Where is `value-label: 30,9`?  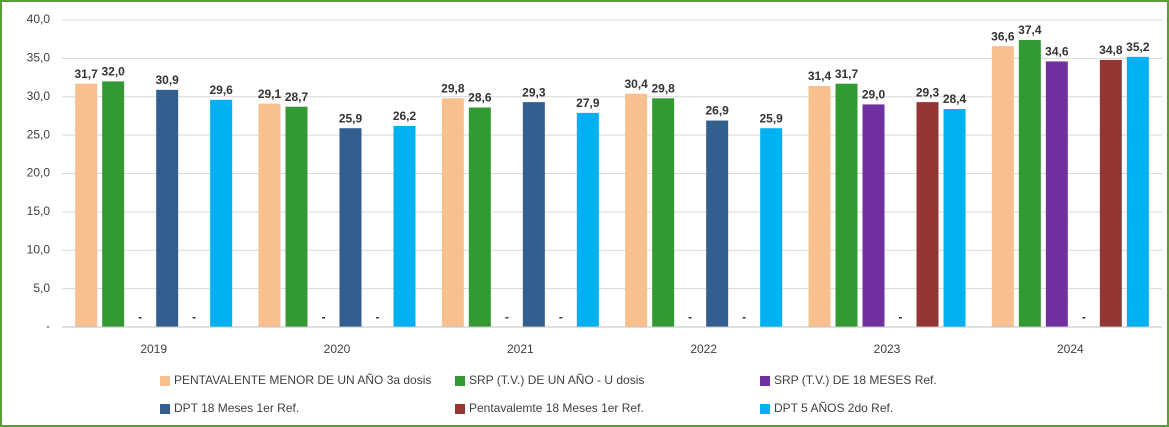 value-label: 30,9 is located at coordinates (167, 80).